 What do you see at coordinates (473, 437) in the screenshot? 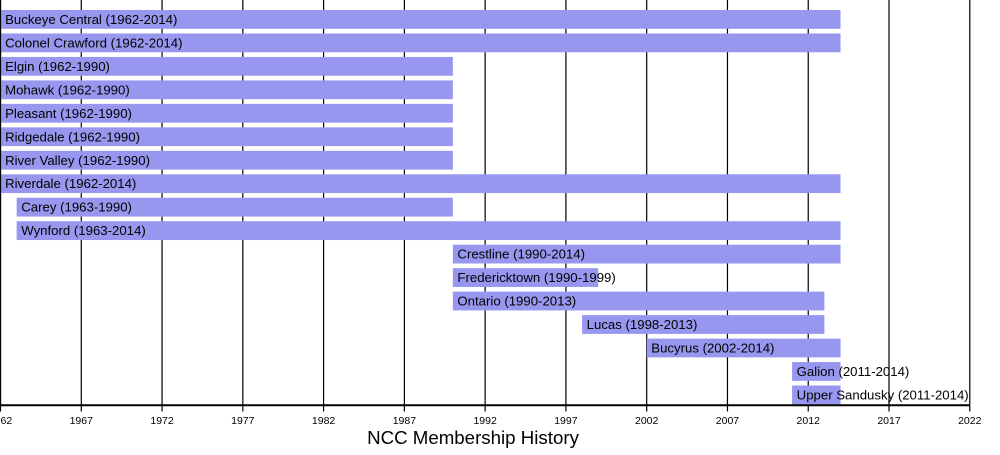
I see `svg-text: NCC Membership History` at bounding box center [473, 437].